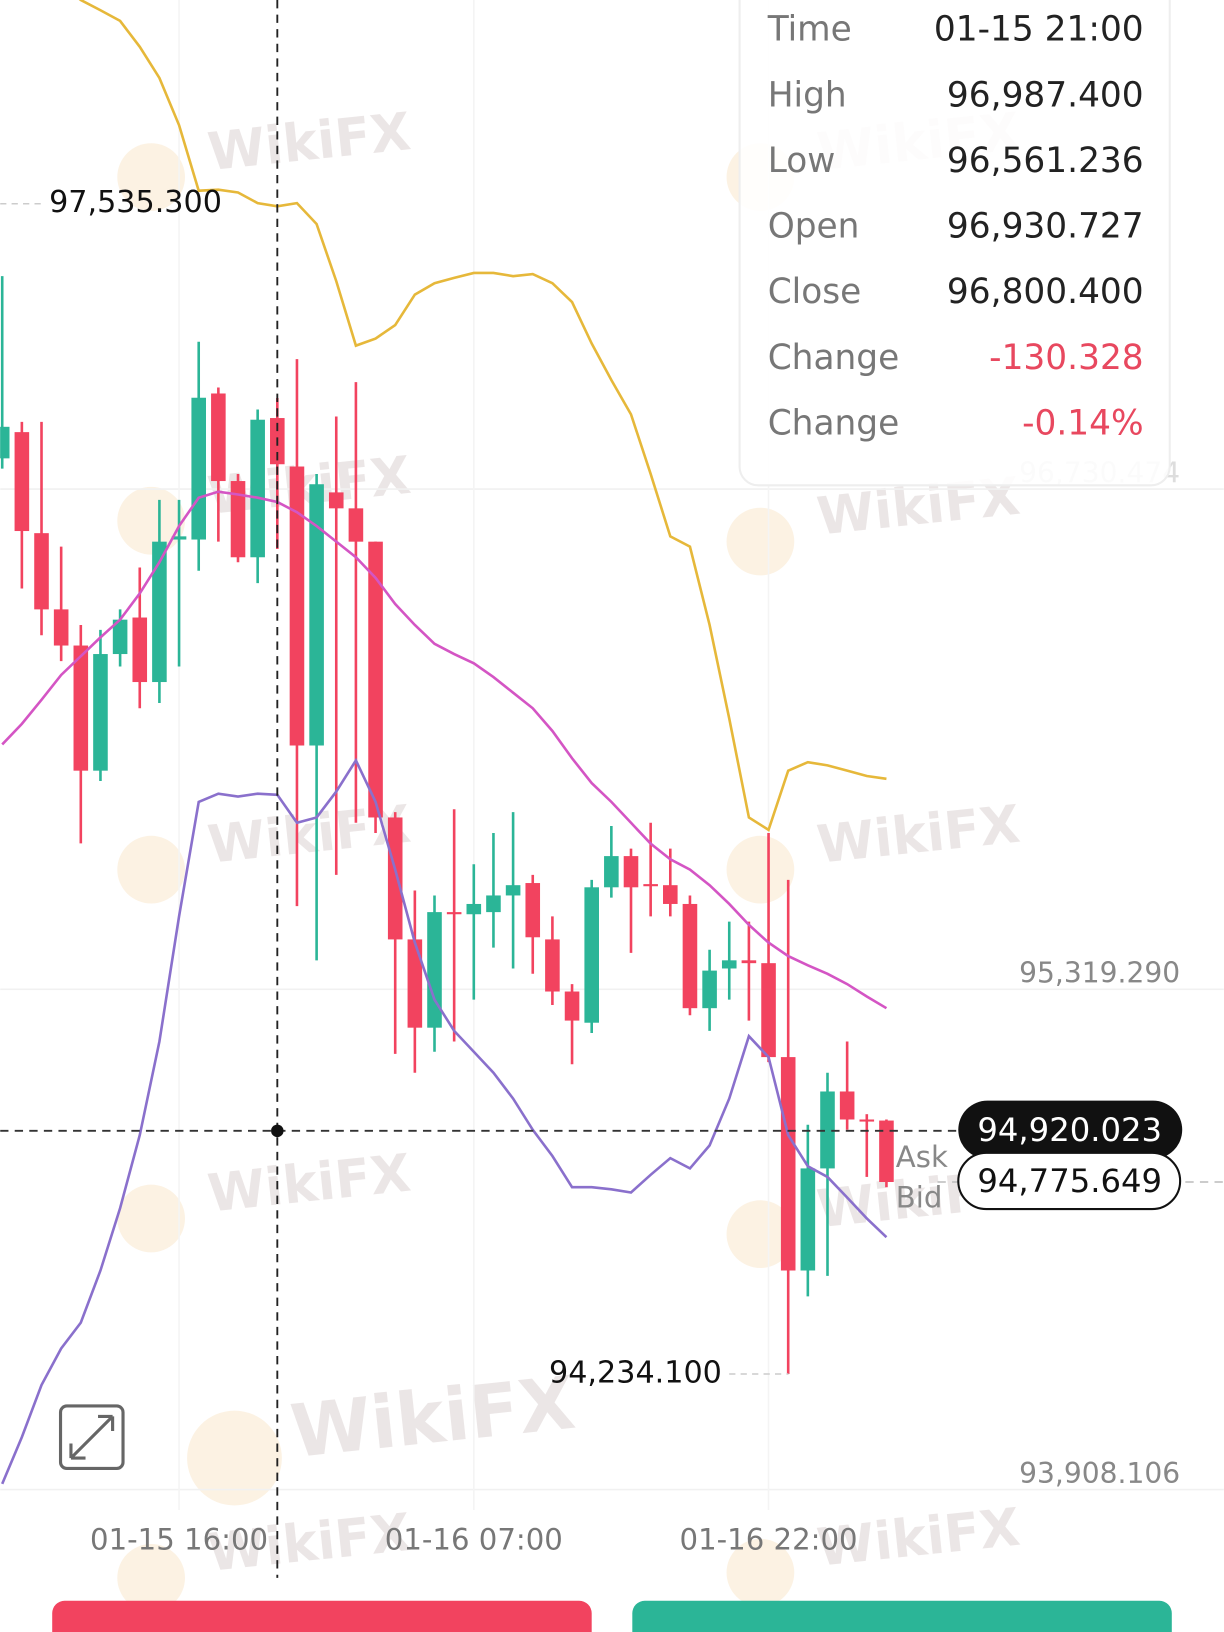 Image resolution: width=1224 pixels, height=1632 pixels. What do you see at coordinates (179, 1539) in the screenshot?
I see `x-tick-label: 01-15 16:00` at bounding box center [179, 1539].